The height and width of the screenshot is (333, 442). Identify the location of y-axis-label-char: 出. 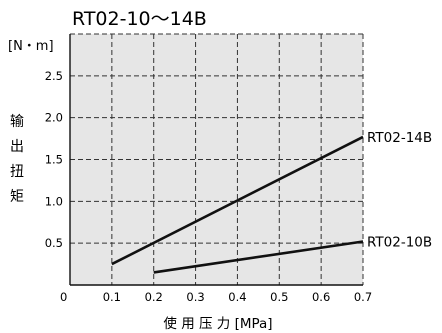
(17, 147).